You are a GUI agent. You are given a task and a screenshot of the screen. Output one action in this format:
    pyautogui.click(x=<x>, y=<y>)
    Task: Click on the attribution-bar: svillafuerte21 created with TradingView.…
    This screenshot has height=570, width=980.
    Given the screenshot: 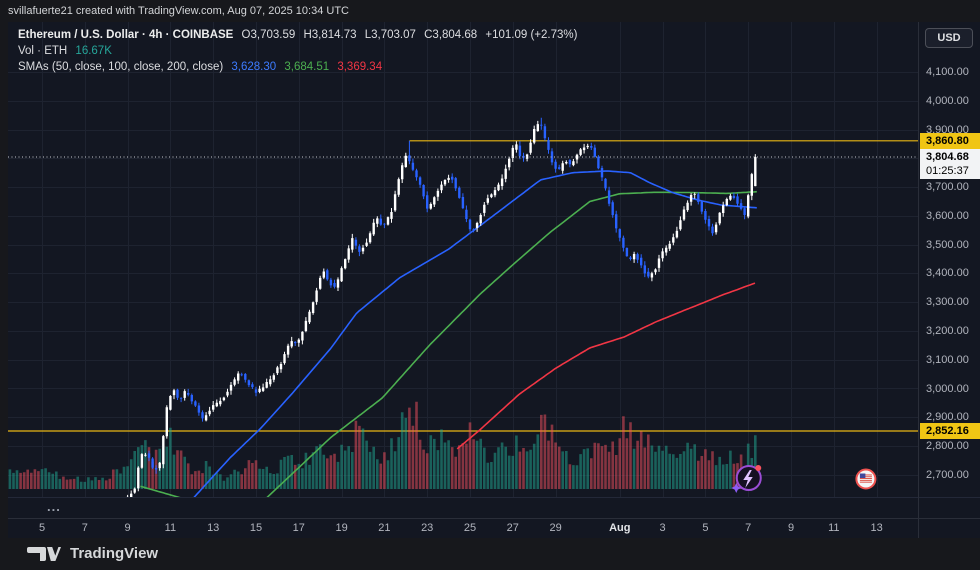 What is the action you would take?
    pyautogui.click(x=490, y=11)
    